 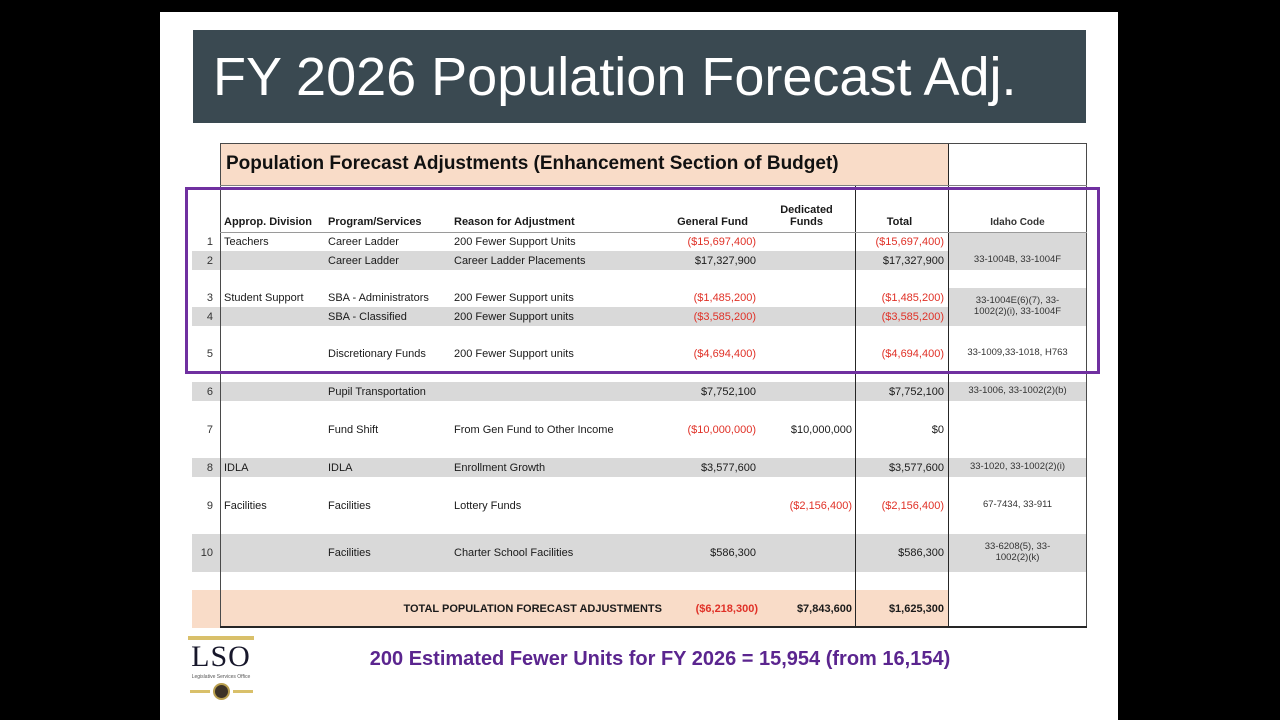 What do you see at coordinates (724, 297) in the screenshot?
I see `general-fund-cell: ($1,485,200)` at bounding box center [724, 297].